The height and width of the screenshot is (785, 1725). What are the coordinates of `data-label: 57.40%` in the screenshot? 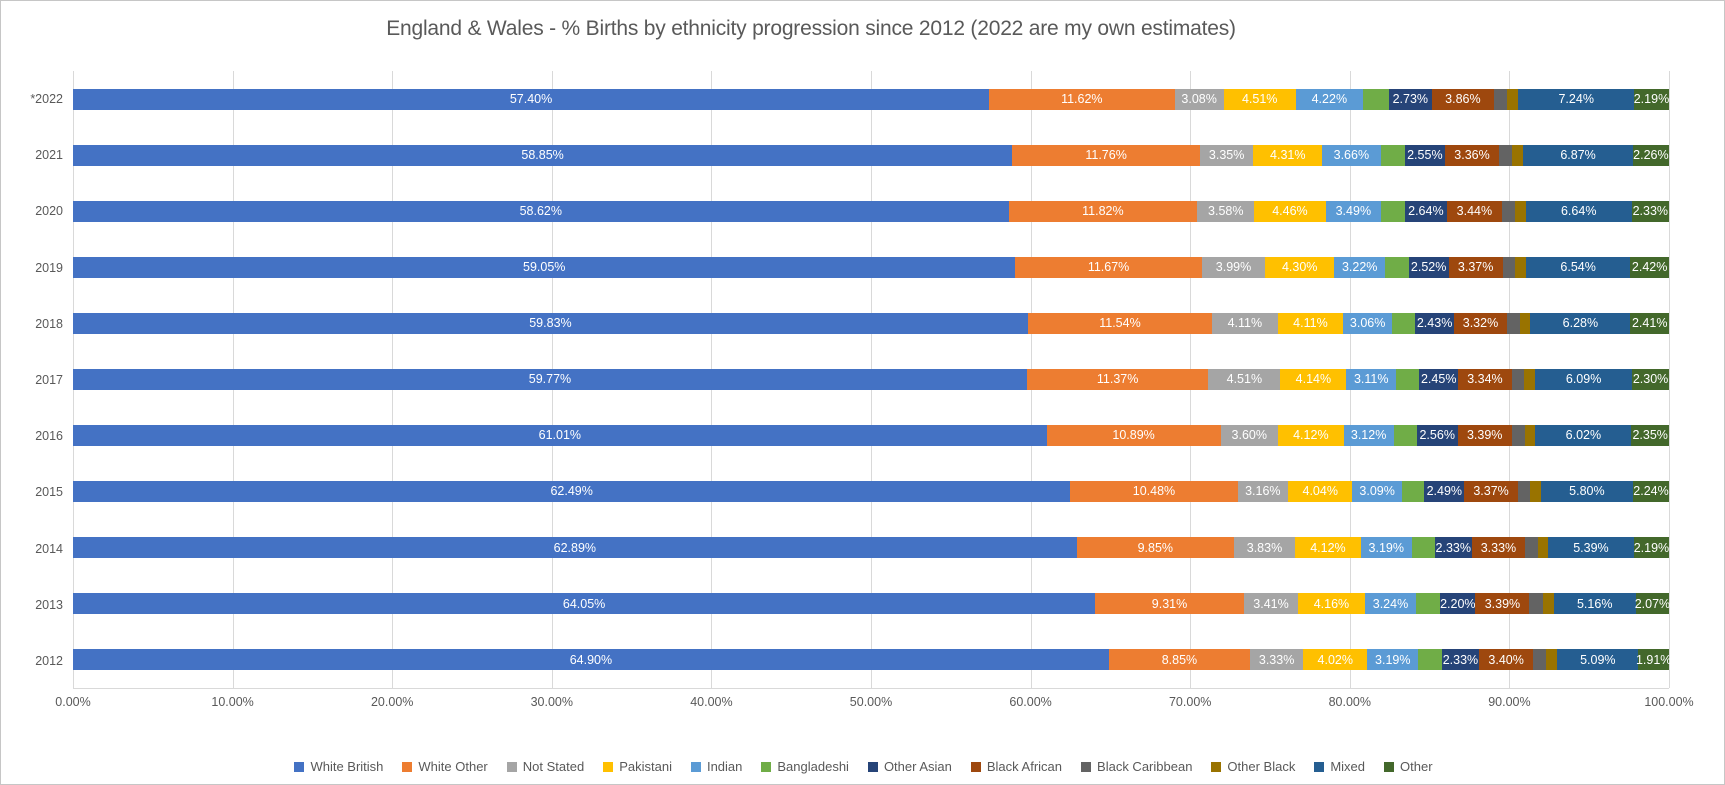 It's located at (531, 98).